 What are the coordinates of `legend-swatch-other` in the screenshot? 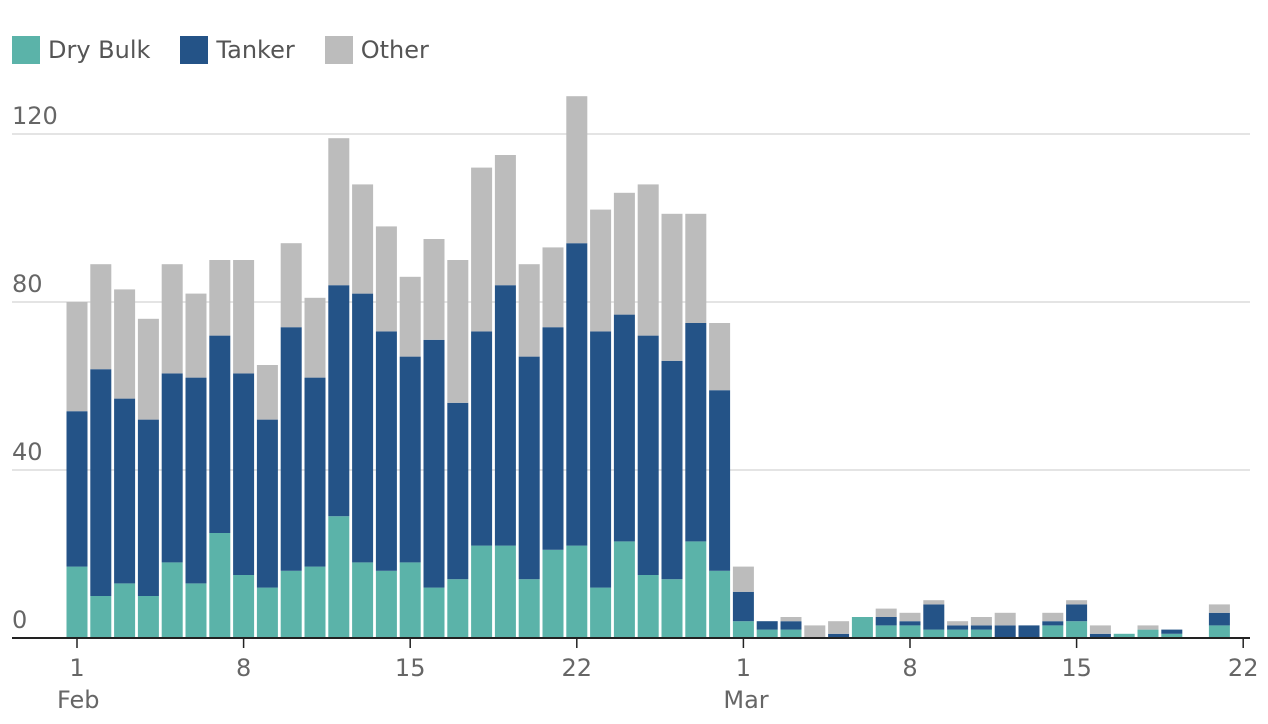 It's located at (338, 50).